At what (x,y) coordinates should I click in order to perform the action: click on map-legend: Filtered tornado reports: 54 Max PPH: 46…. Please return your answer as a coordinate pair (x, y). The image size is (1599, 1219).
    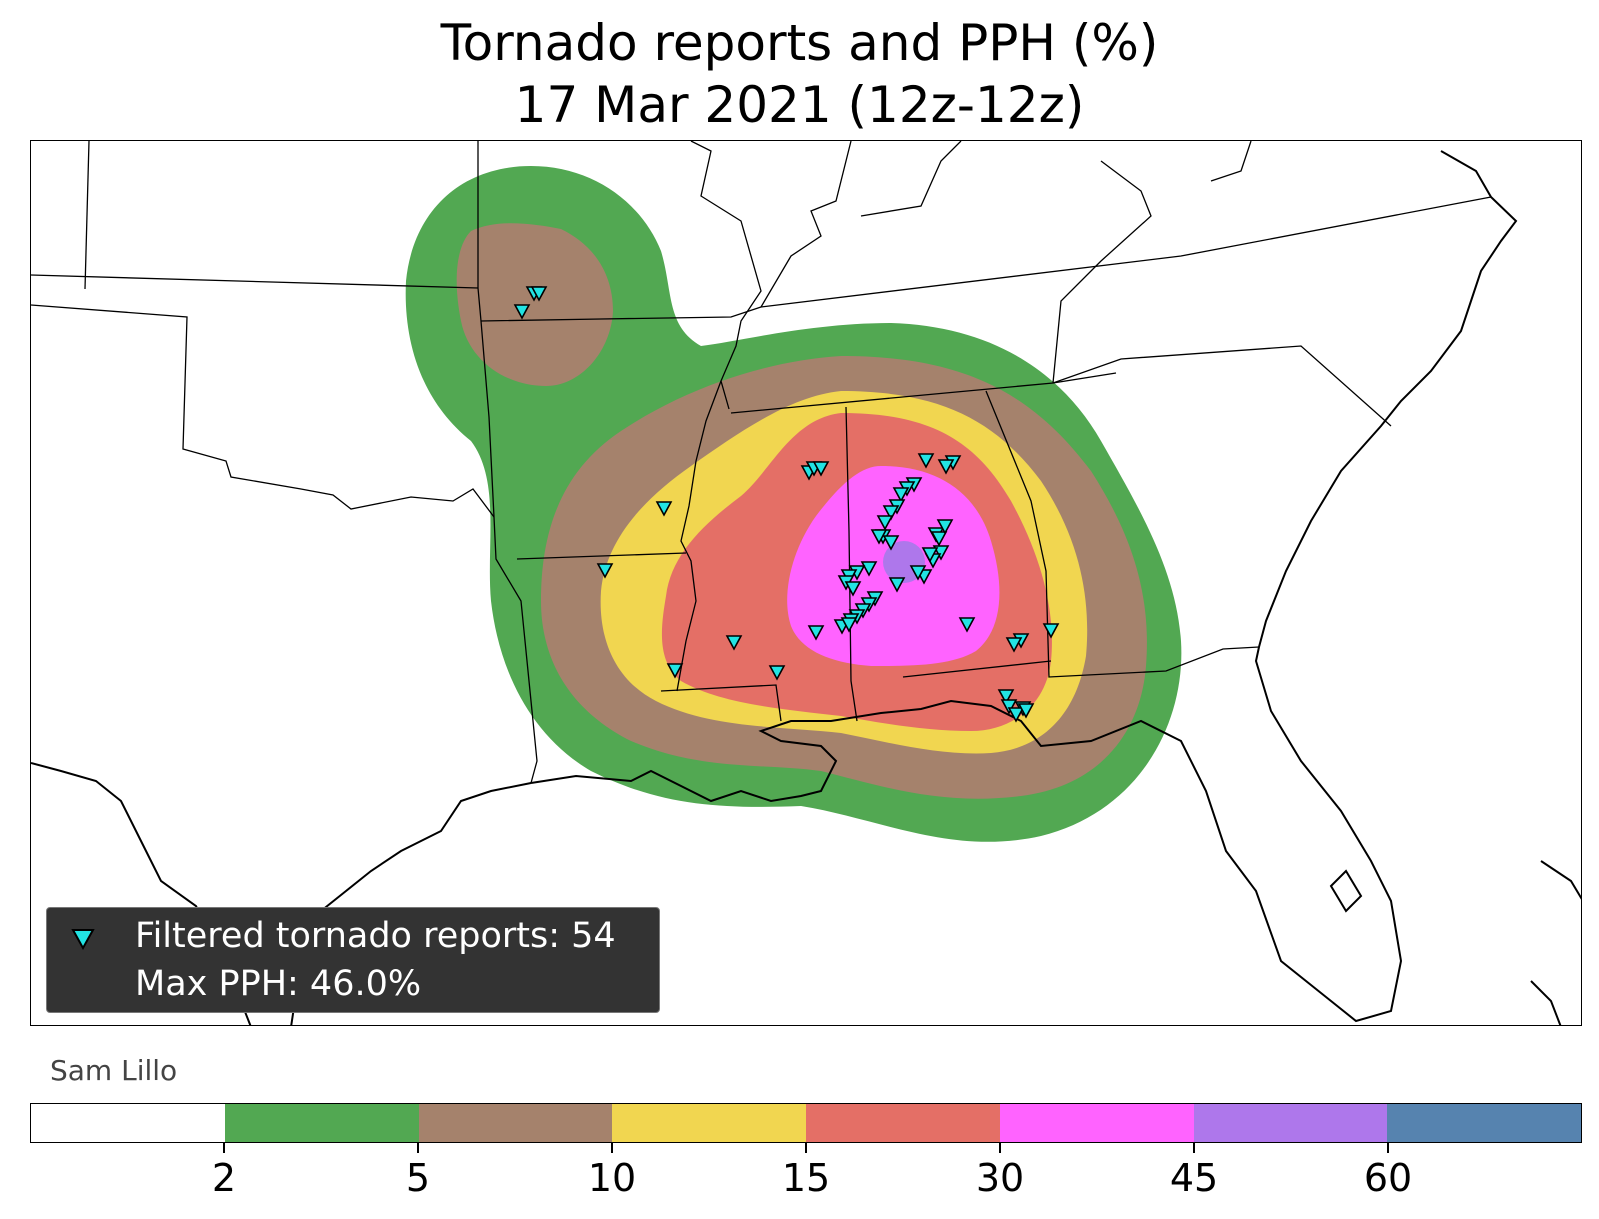
    Looking at the image, I should click on (353, 960).